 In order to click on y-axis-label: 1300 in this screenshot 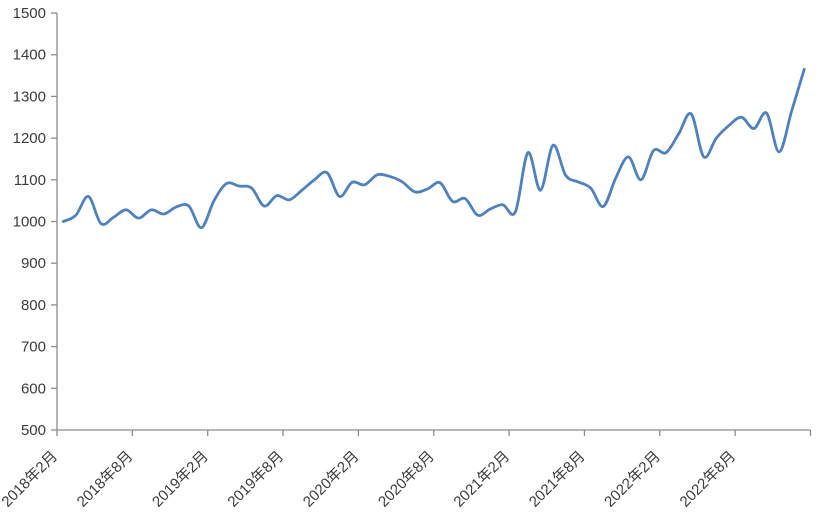, I will do `click(29, 96)`.